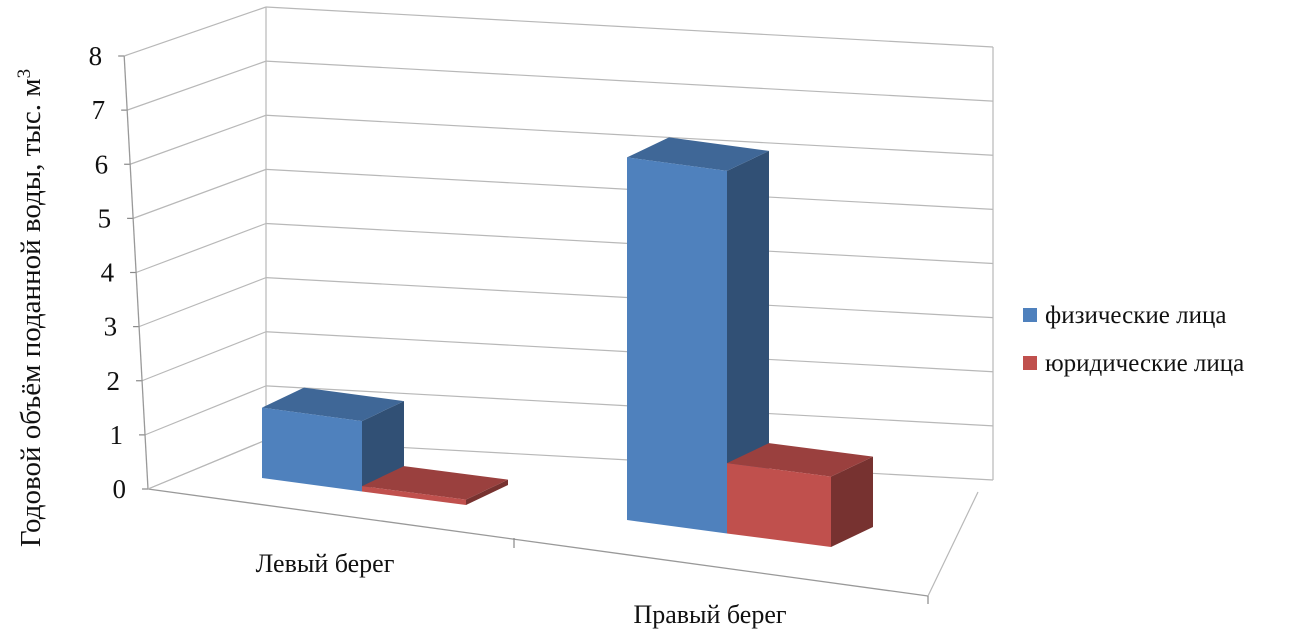 The image size is (1311, 630). What do you see at coordinates (114, 381) in the screenshot?
I see `y-tick-label: 2` at bounding box center [114, 381].